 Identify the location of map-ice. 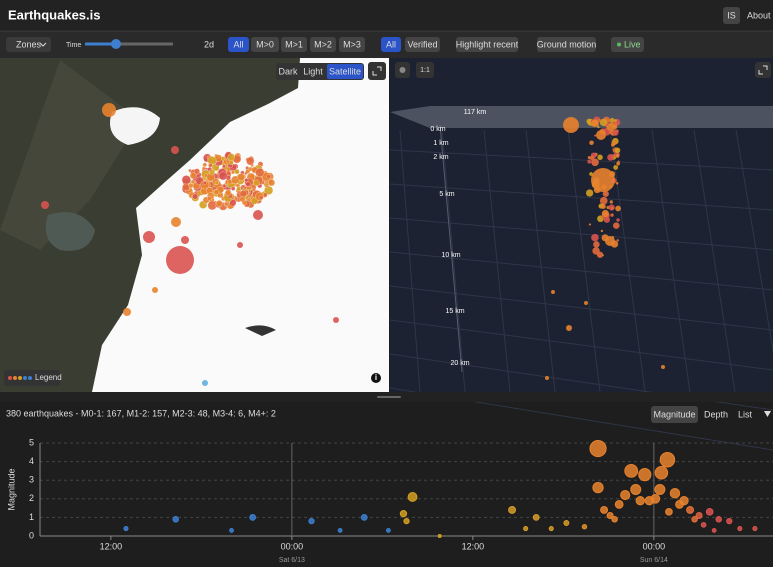
(135, 126).